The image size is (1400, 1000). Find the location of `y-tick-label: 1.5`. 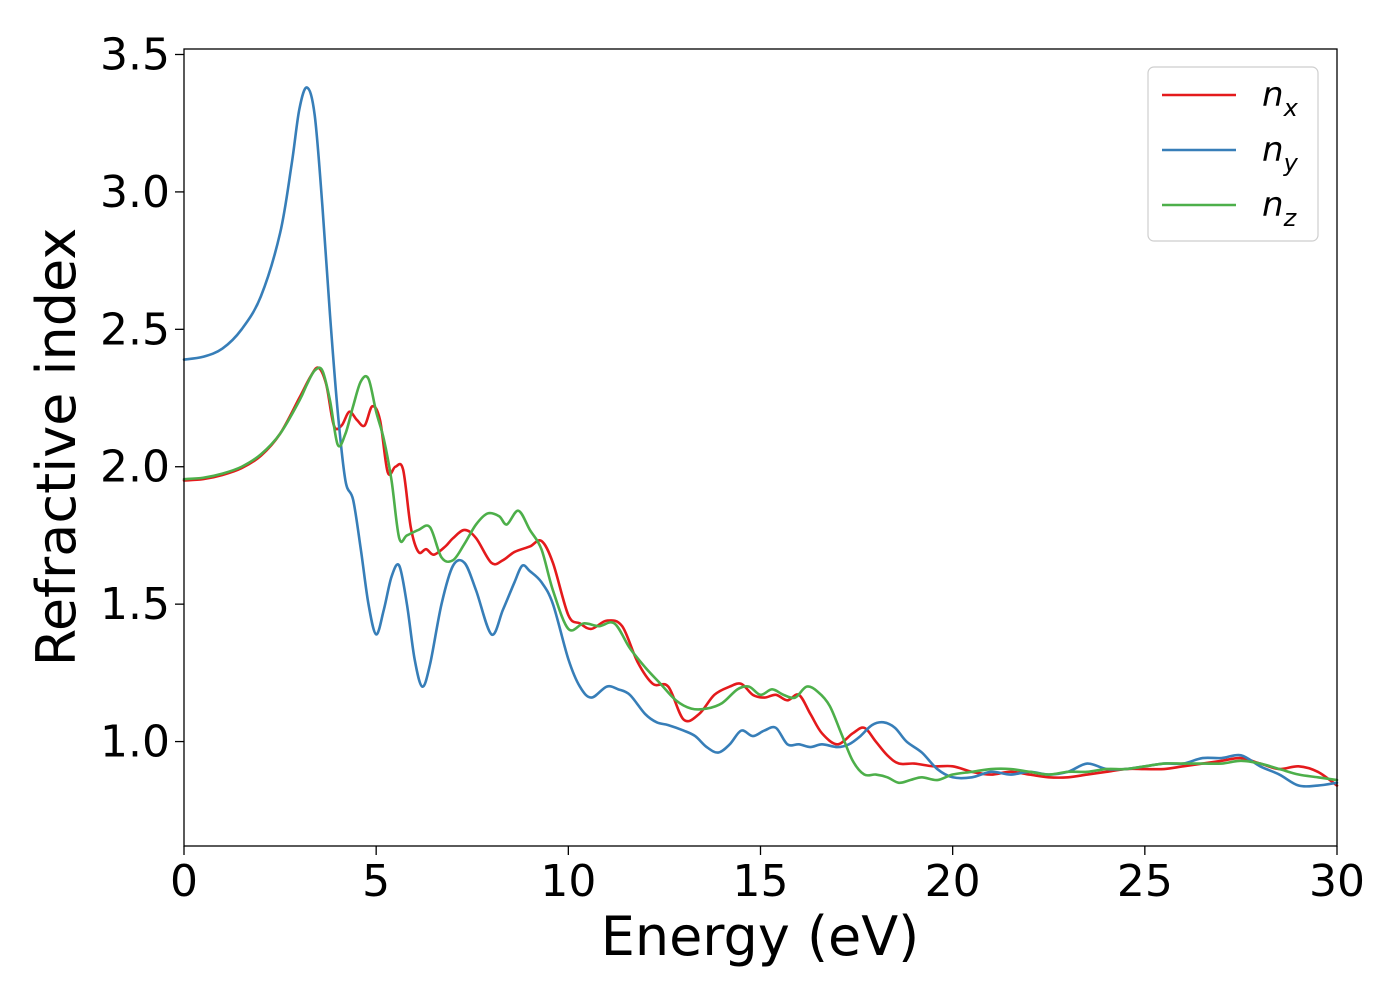

y-tick-label: 1.5 is located at coordinates (135, 604).